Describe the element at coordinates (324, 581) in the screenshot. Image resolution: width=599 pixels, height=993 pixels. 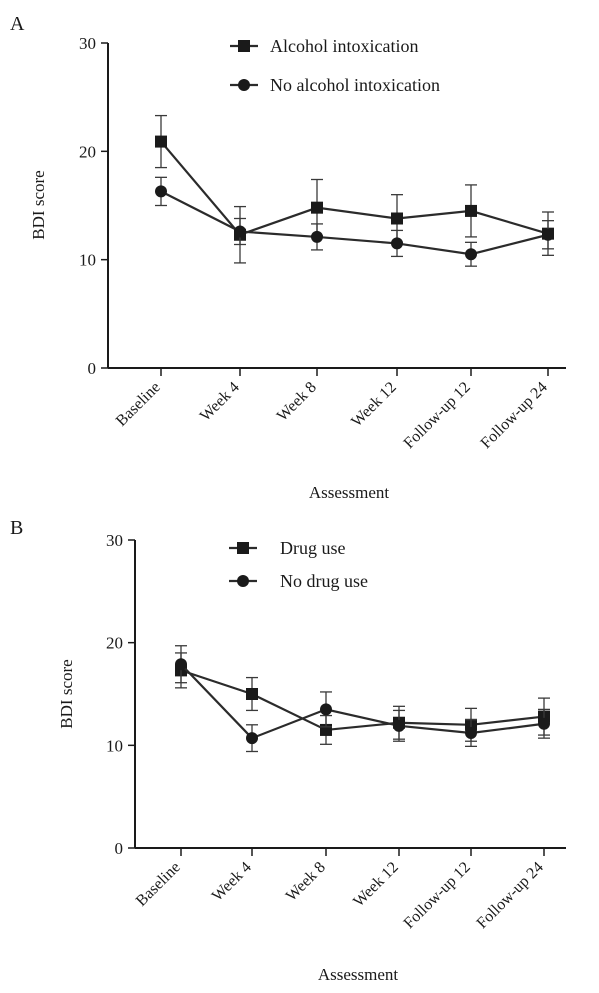
I see `legend-label: No drug use` at that location.